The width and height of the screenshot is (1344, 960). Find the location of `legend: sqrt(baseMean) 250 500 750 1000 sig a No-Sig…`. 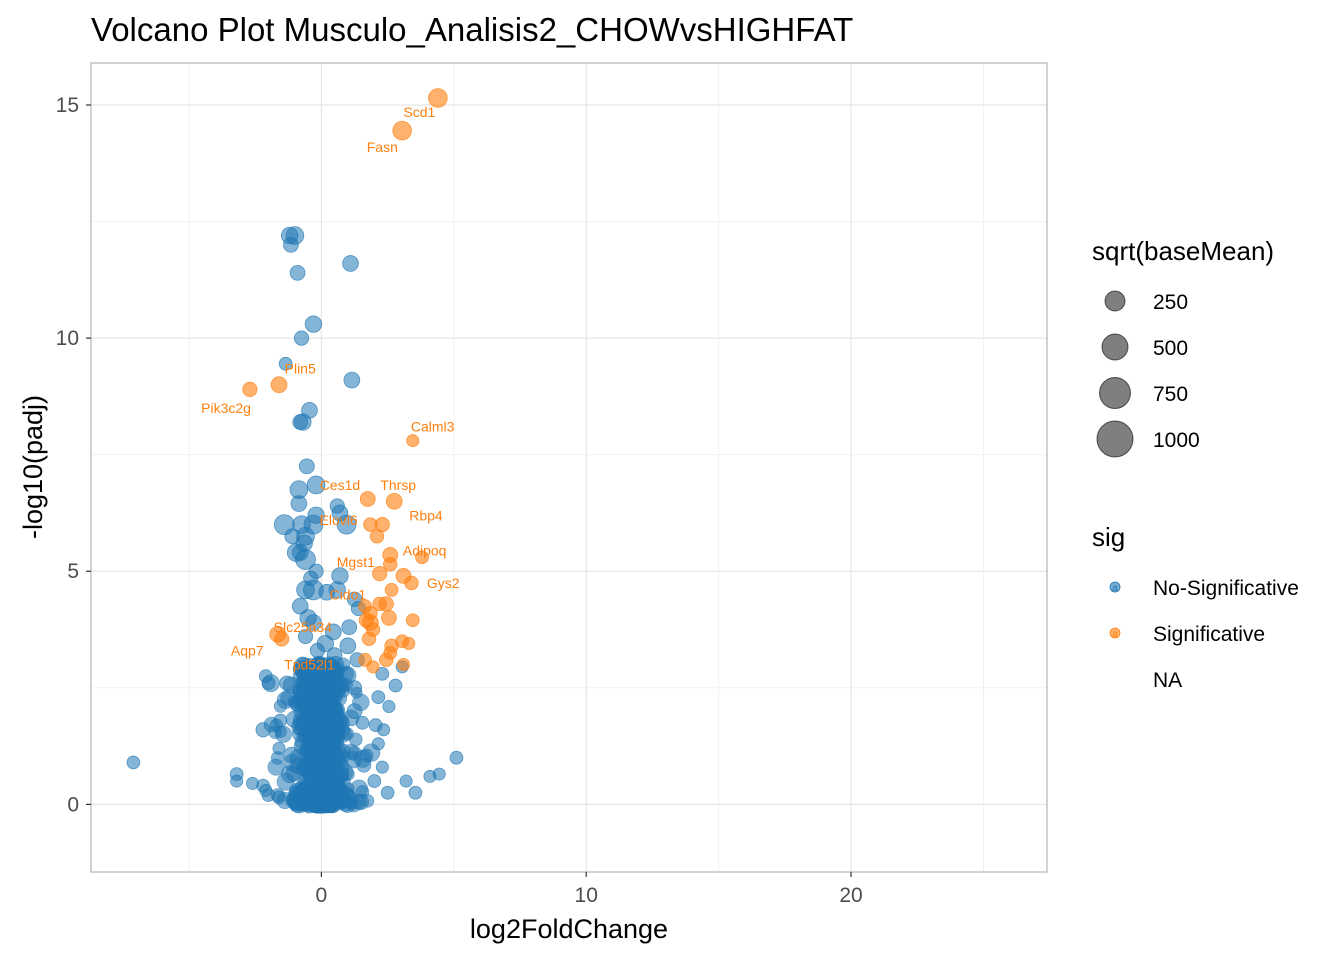

legend: sqrt(baseMean) 250 500 750 1000 sig a No-Sig… is located at coordinates (1195, 464).